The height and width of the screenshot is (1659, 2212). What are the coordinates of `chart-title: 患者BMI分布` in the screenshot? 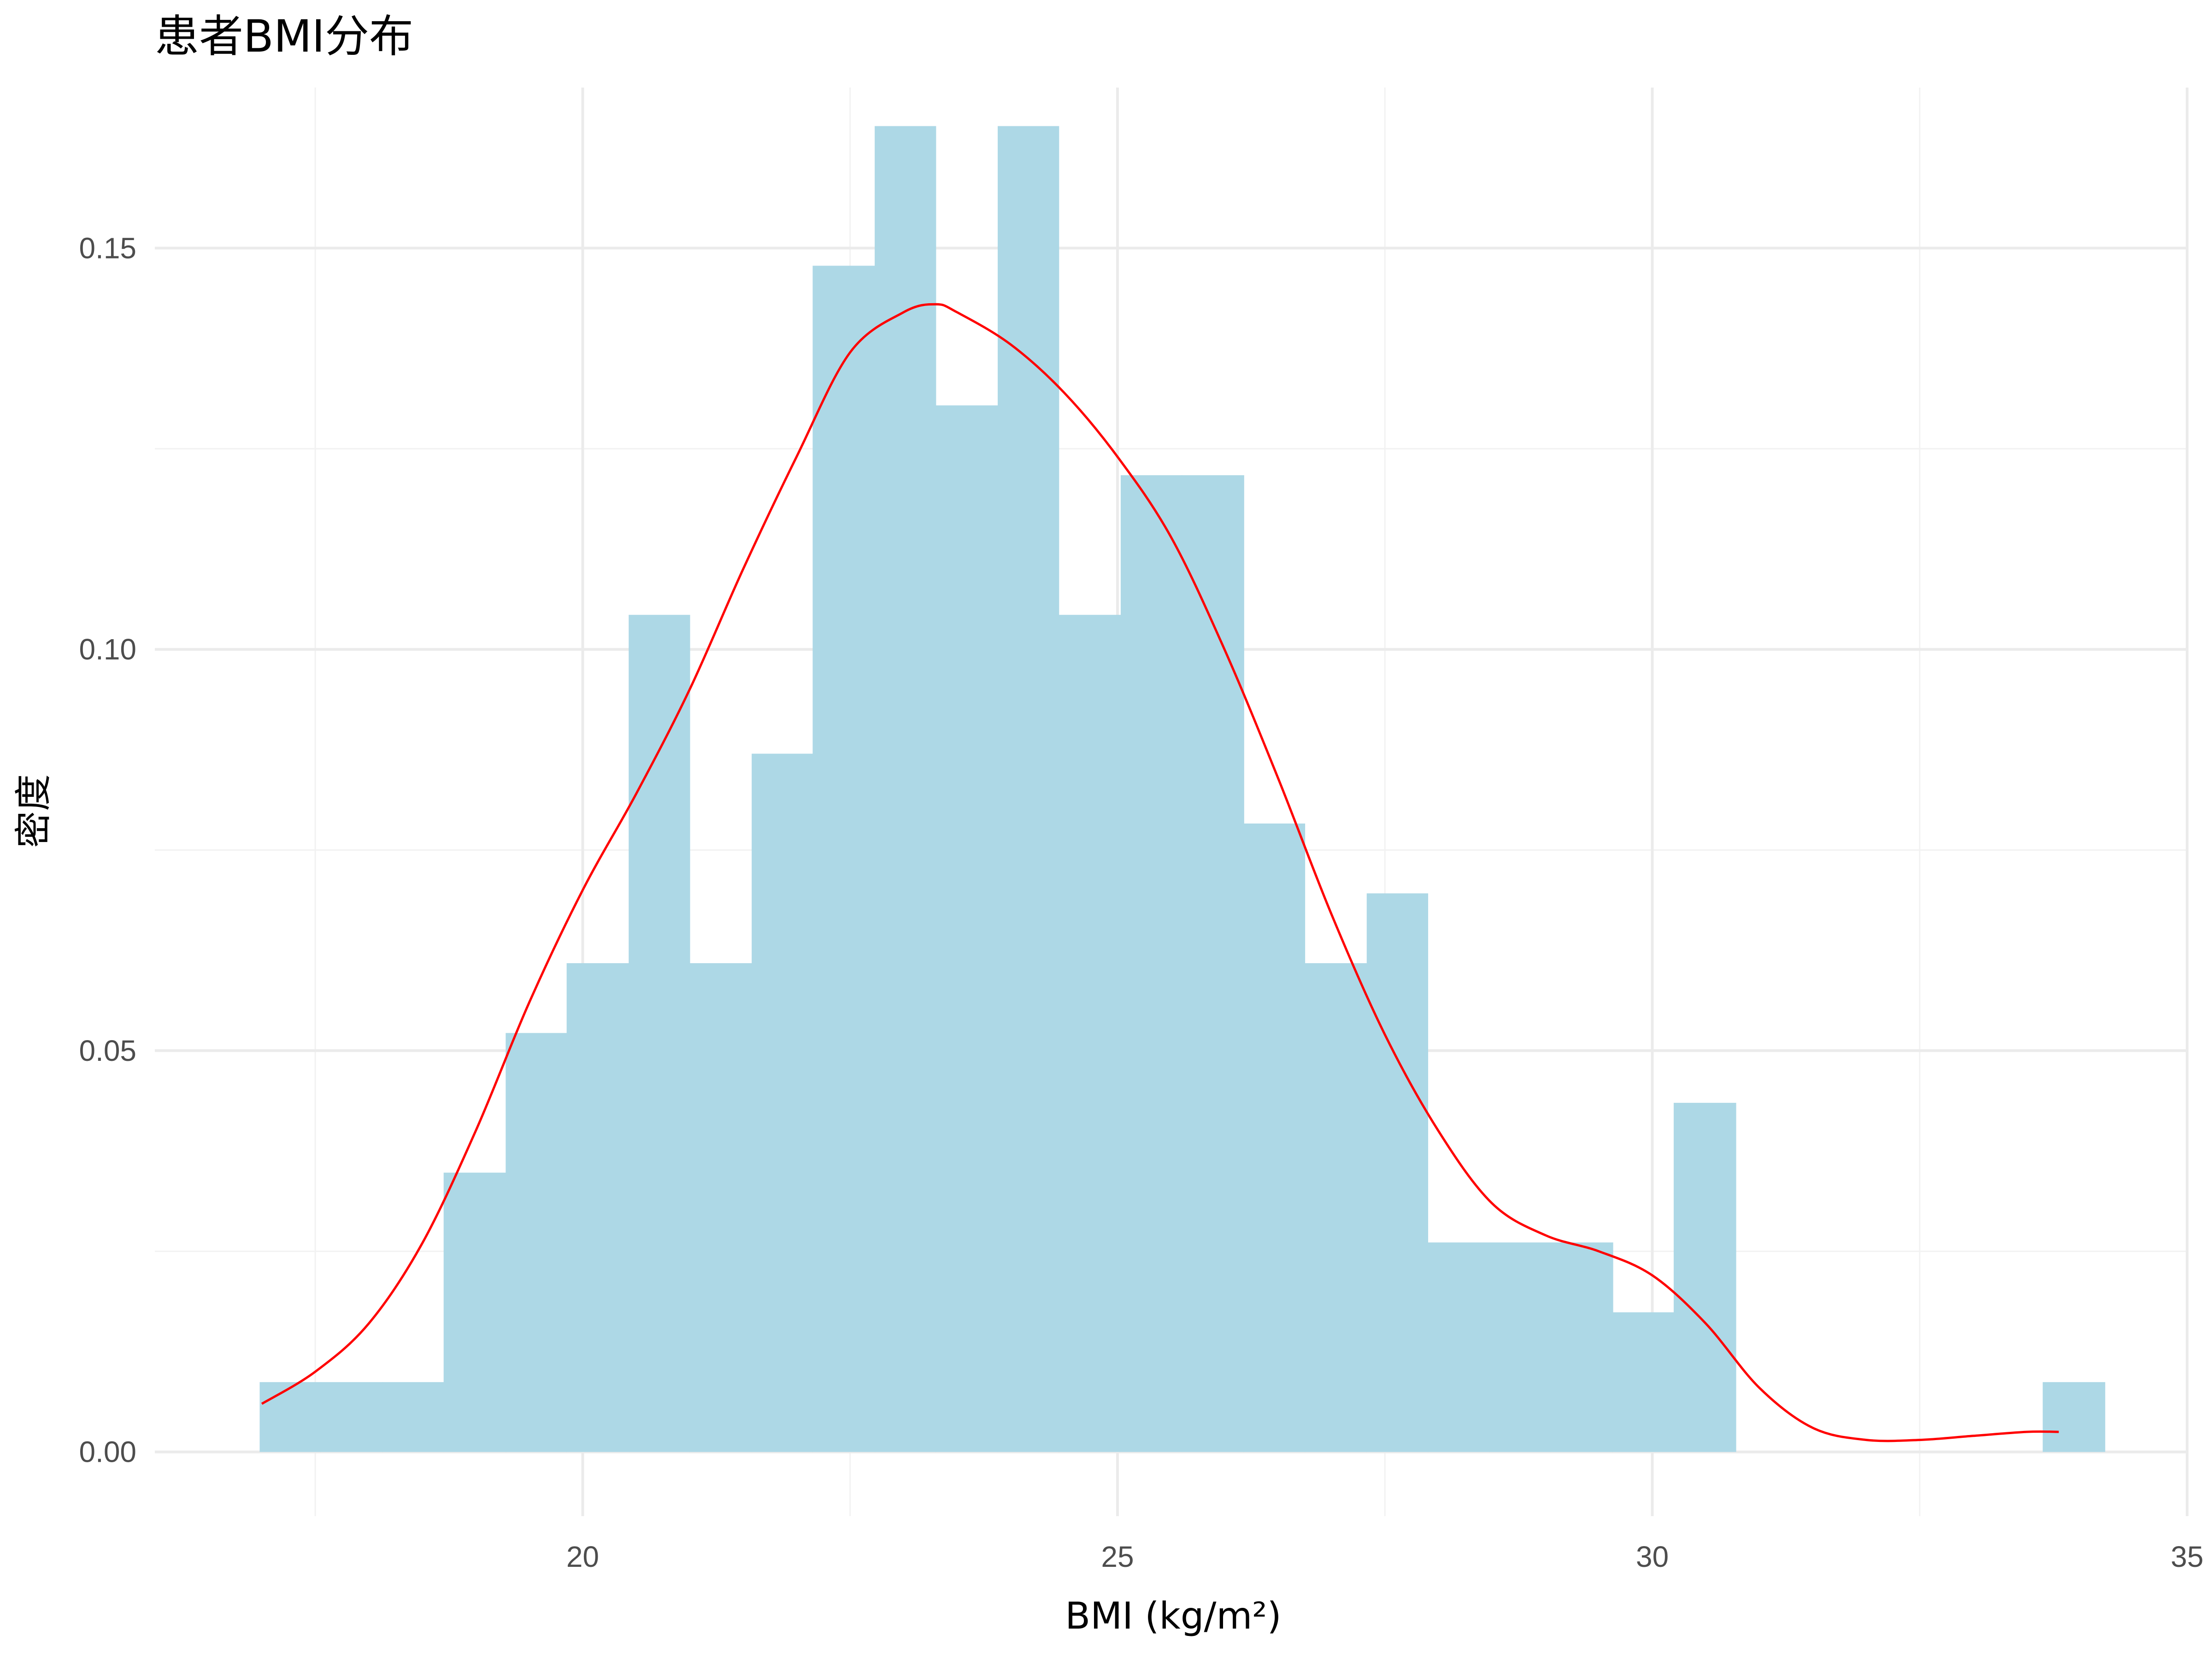 It's located at (284, 36).